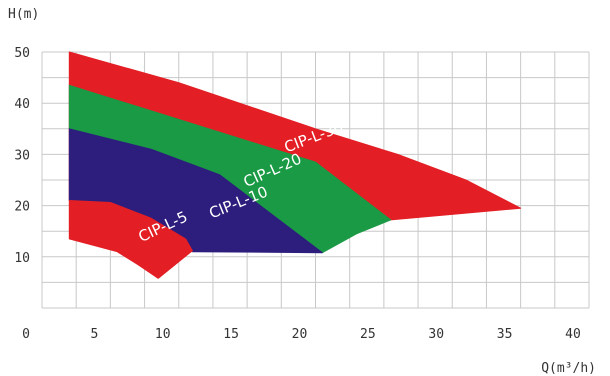 The width and height of the screenshot is (610, 376). What do you see at coordinates (22, 207) in the screenshot?
I see `y-tick-label: 20` at bounding box center [22, 207].